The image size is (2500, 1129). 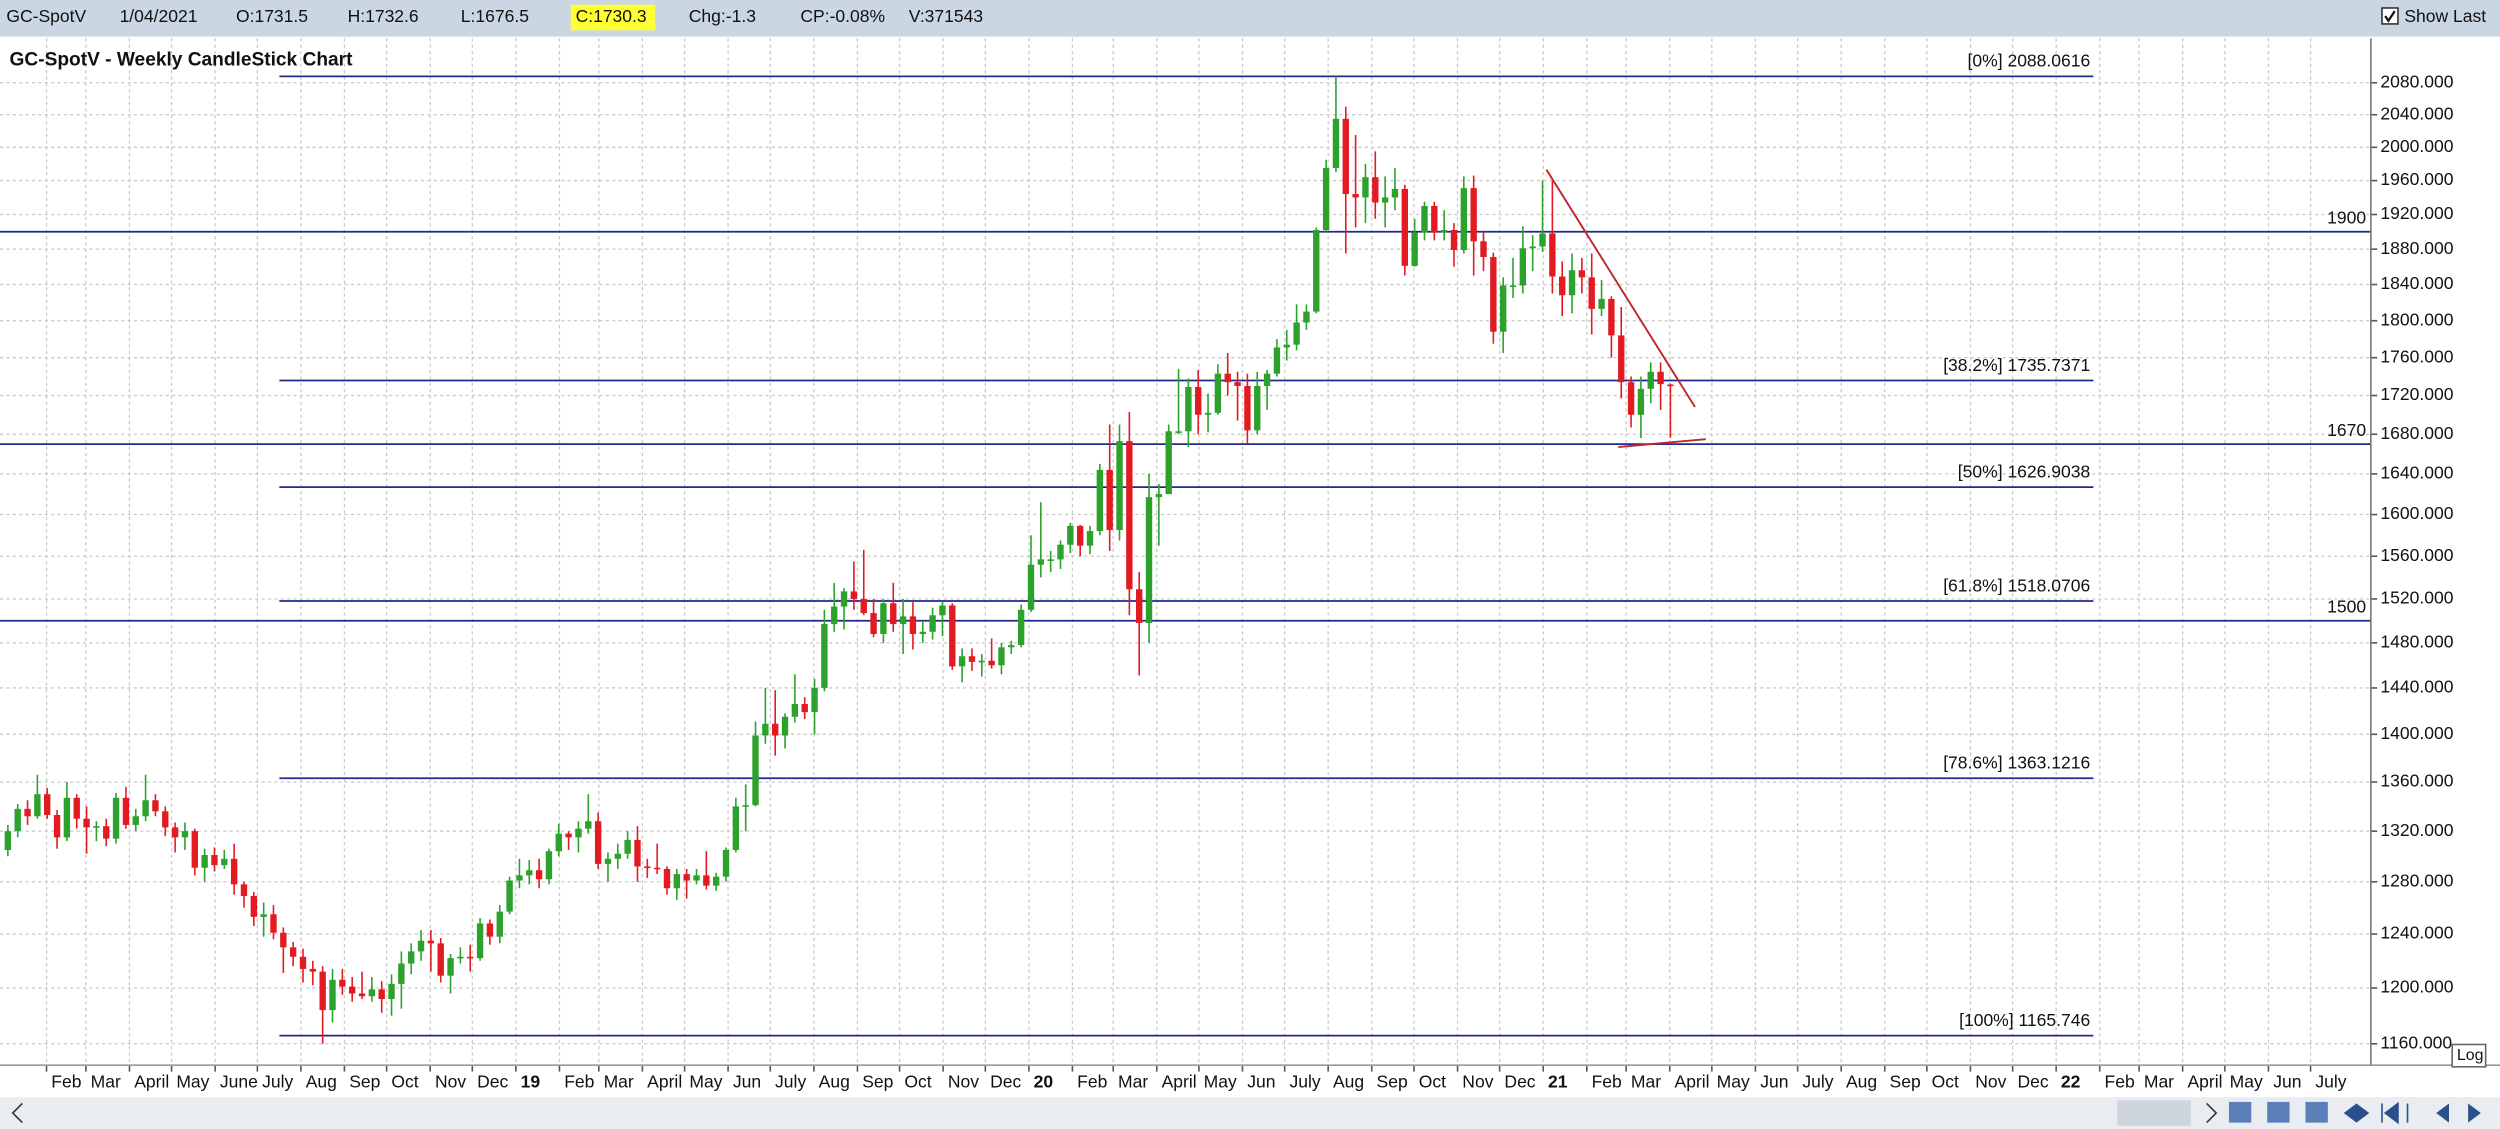 I want to click on date: 1/04/2021, so click(x=159, y=16).